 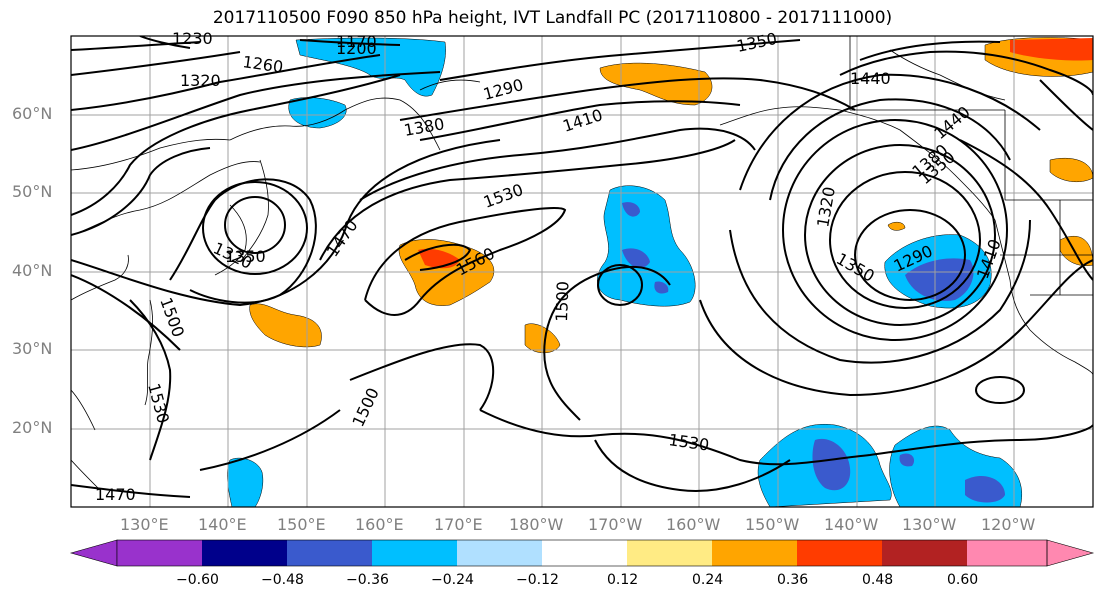 What do you see at coordinates (93, 553) in the screenshot?
I see `colorbar-extend-low` at bounding box center [93, 553].